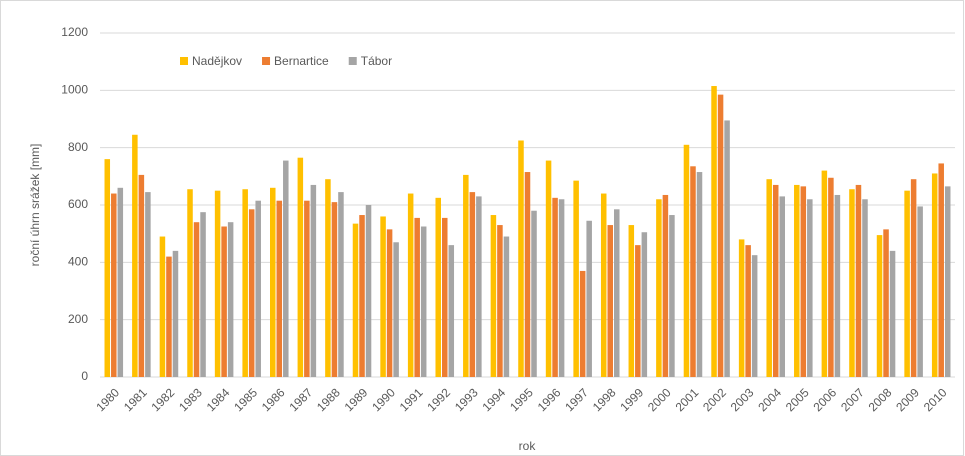 The width and height of the screenshot is (965, 456). Describe the element at coordinates (74, 90) in the screenshot. I see `y-tick-label: 1000` at that location.